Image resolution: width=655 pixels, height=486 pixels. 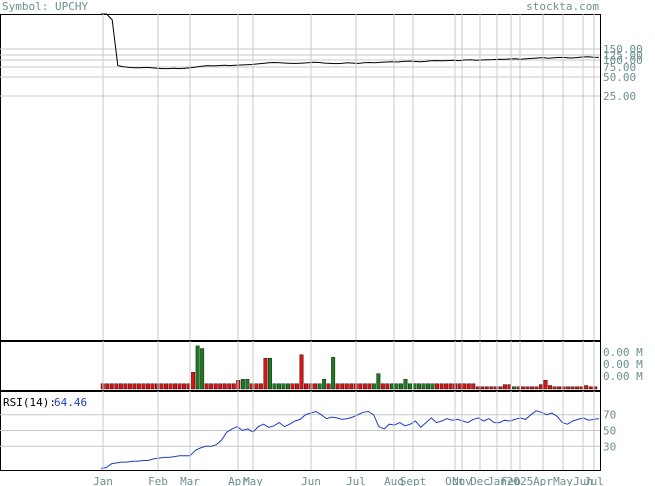 I want to click on x-tick-label: Nov, so click(x=462, y=480).